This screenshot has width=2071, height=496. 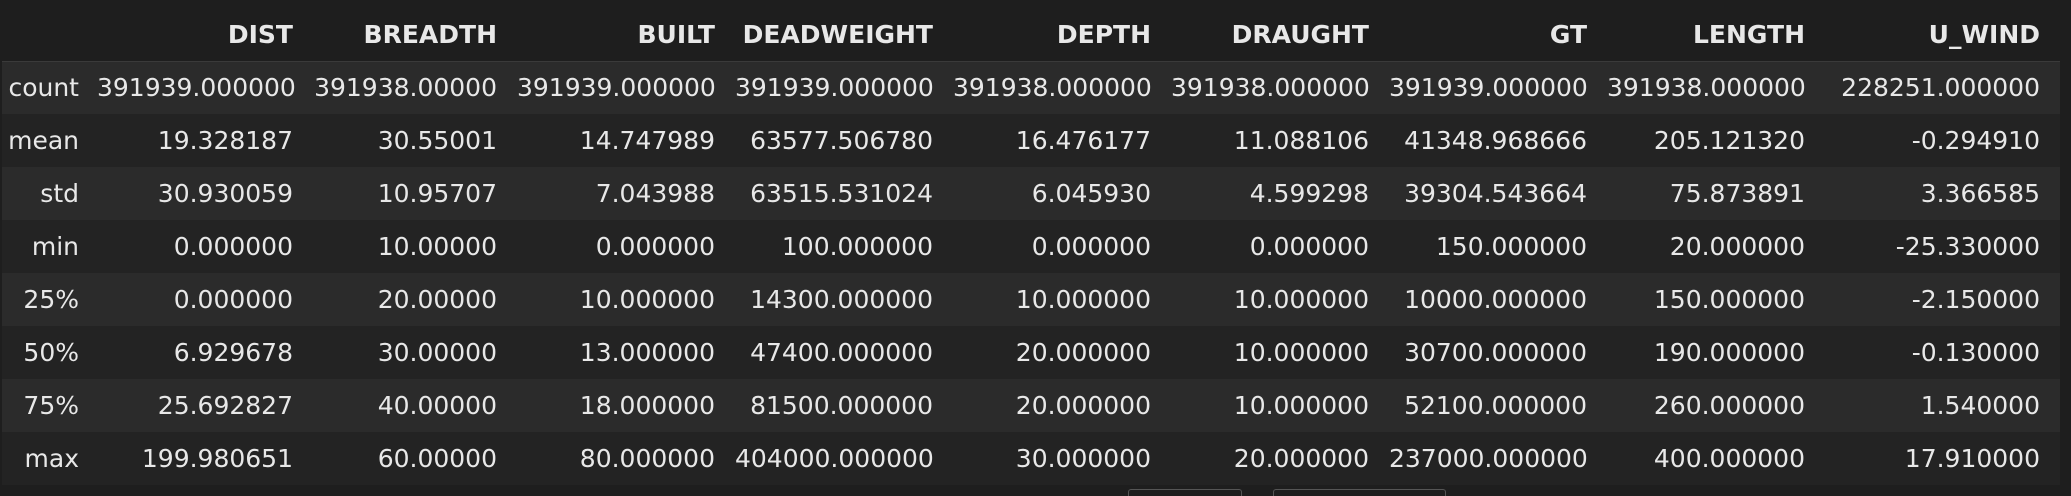 I want to click on table-cell: 80.000000, so click(x=626, y=458).